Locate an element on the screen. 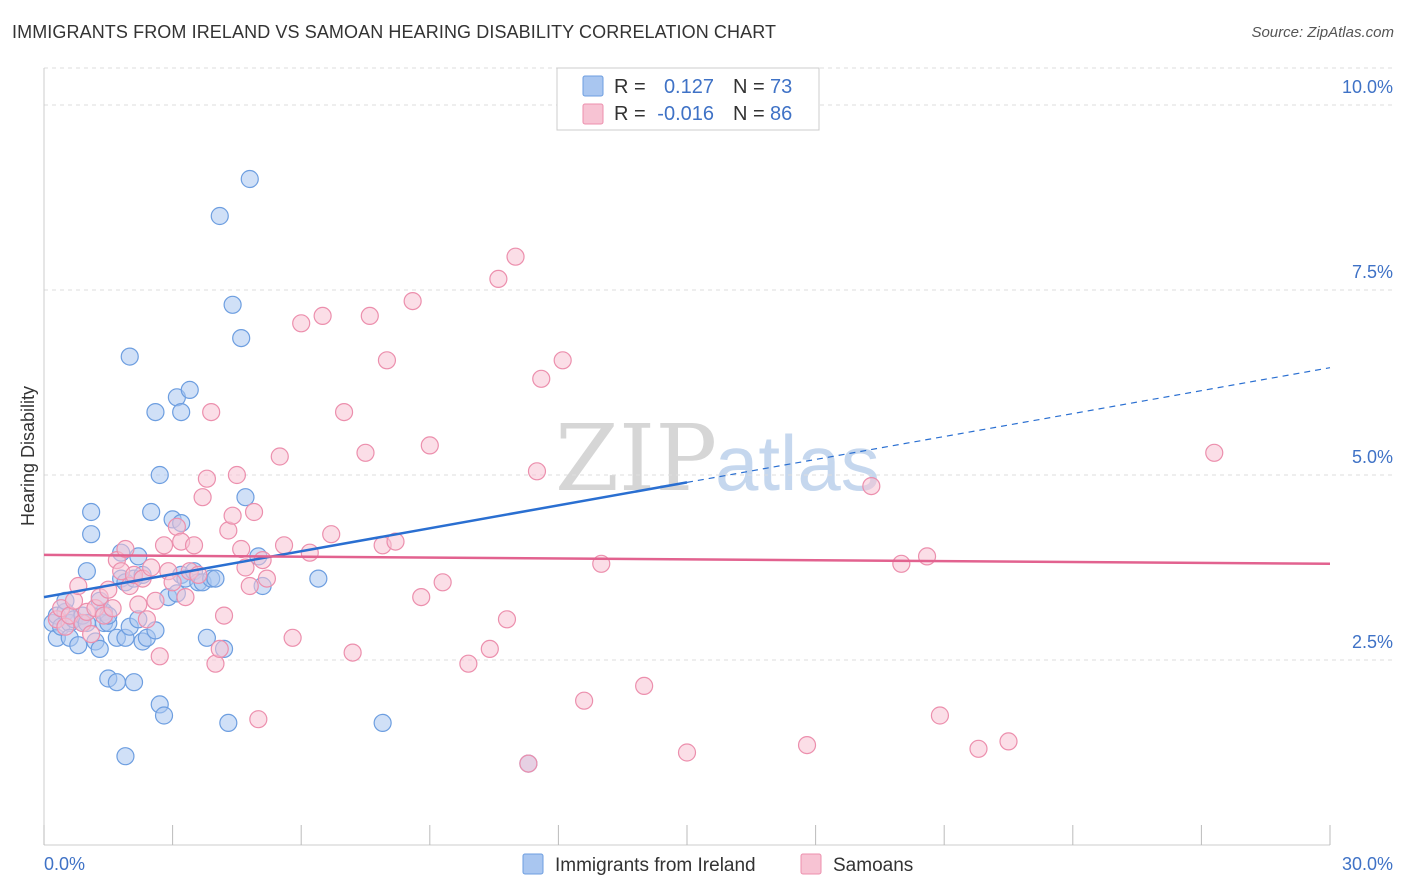 The height and width of the screenshot is (892, 1406). y-tick-labels: 2.5% 5.0% 7.5% 10.0% is located at coordinates (1367, 364).